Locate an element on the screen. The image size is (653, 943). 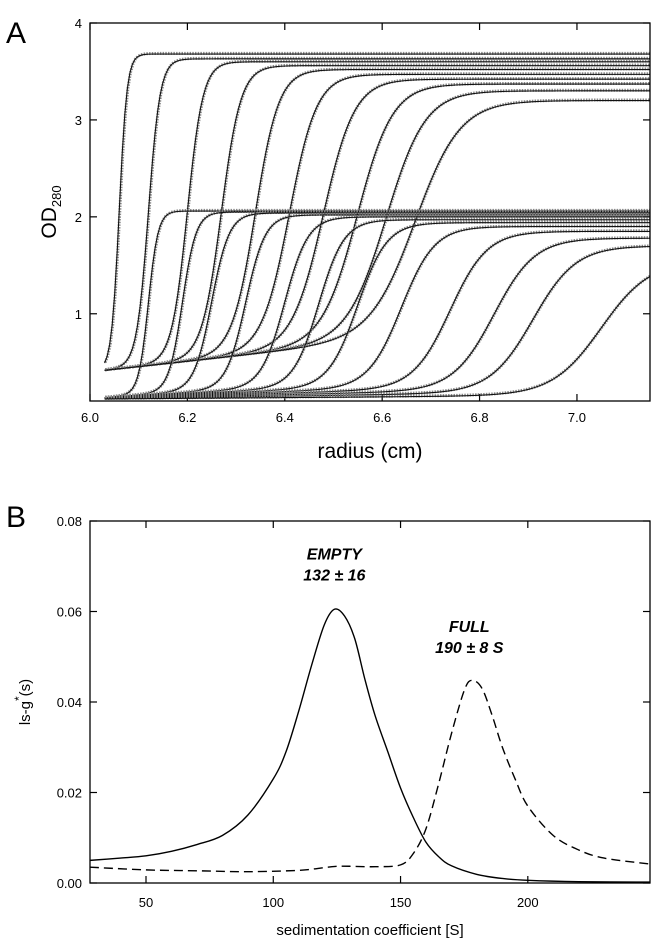
panel-b-annotation-label: FULL is located at coordinates (469, 627).